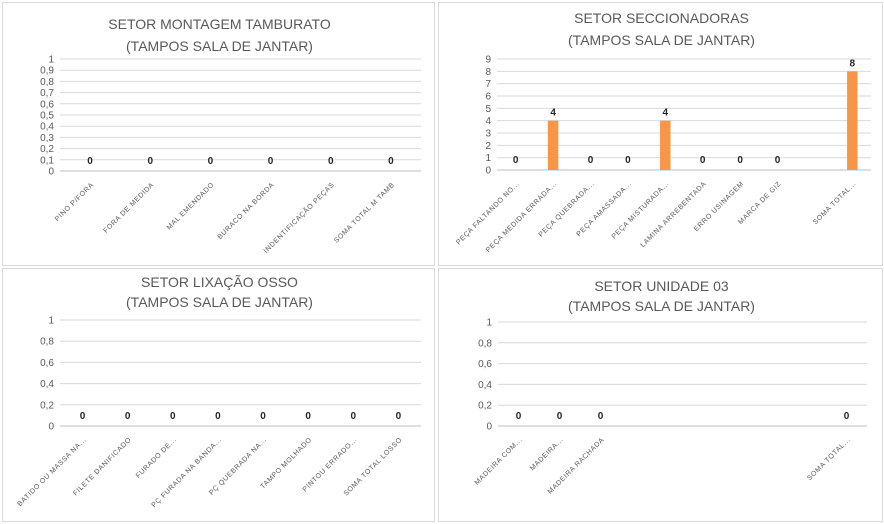 This screenshot has width=884, height=524. Describe the element at coordinates (47, 116) in the screenshot. I see `y-tick-label: 0,5` at that location.